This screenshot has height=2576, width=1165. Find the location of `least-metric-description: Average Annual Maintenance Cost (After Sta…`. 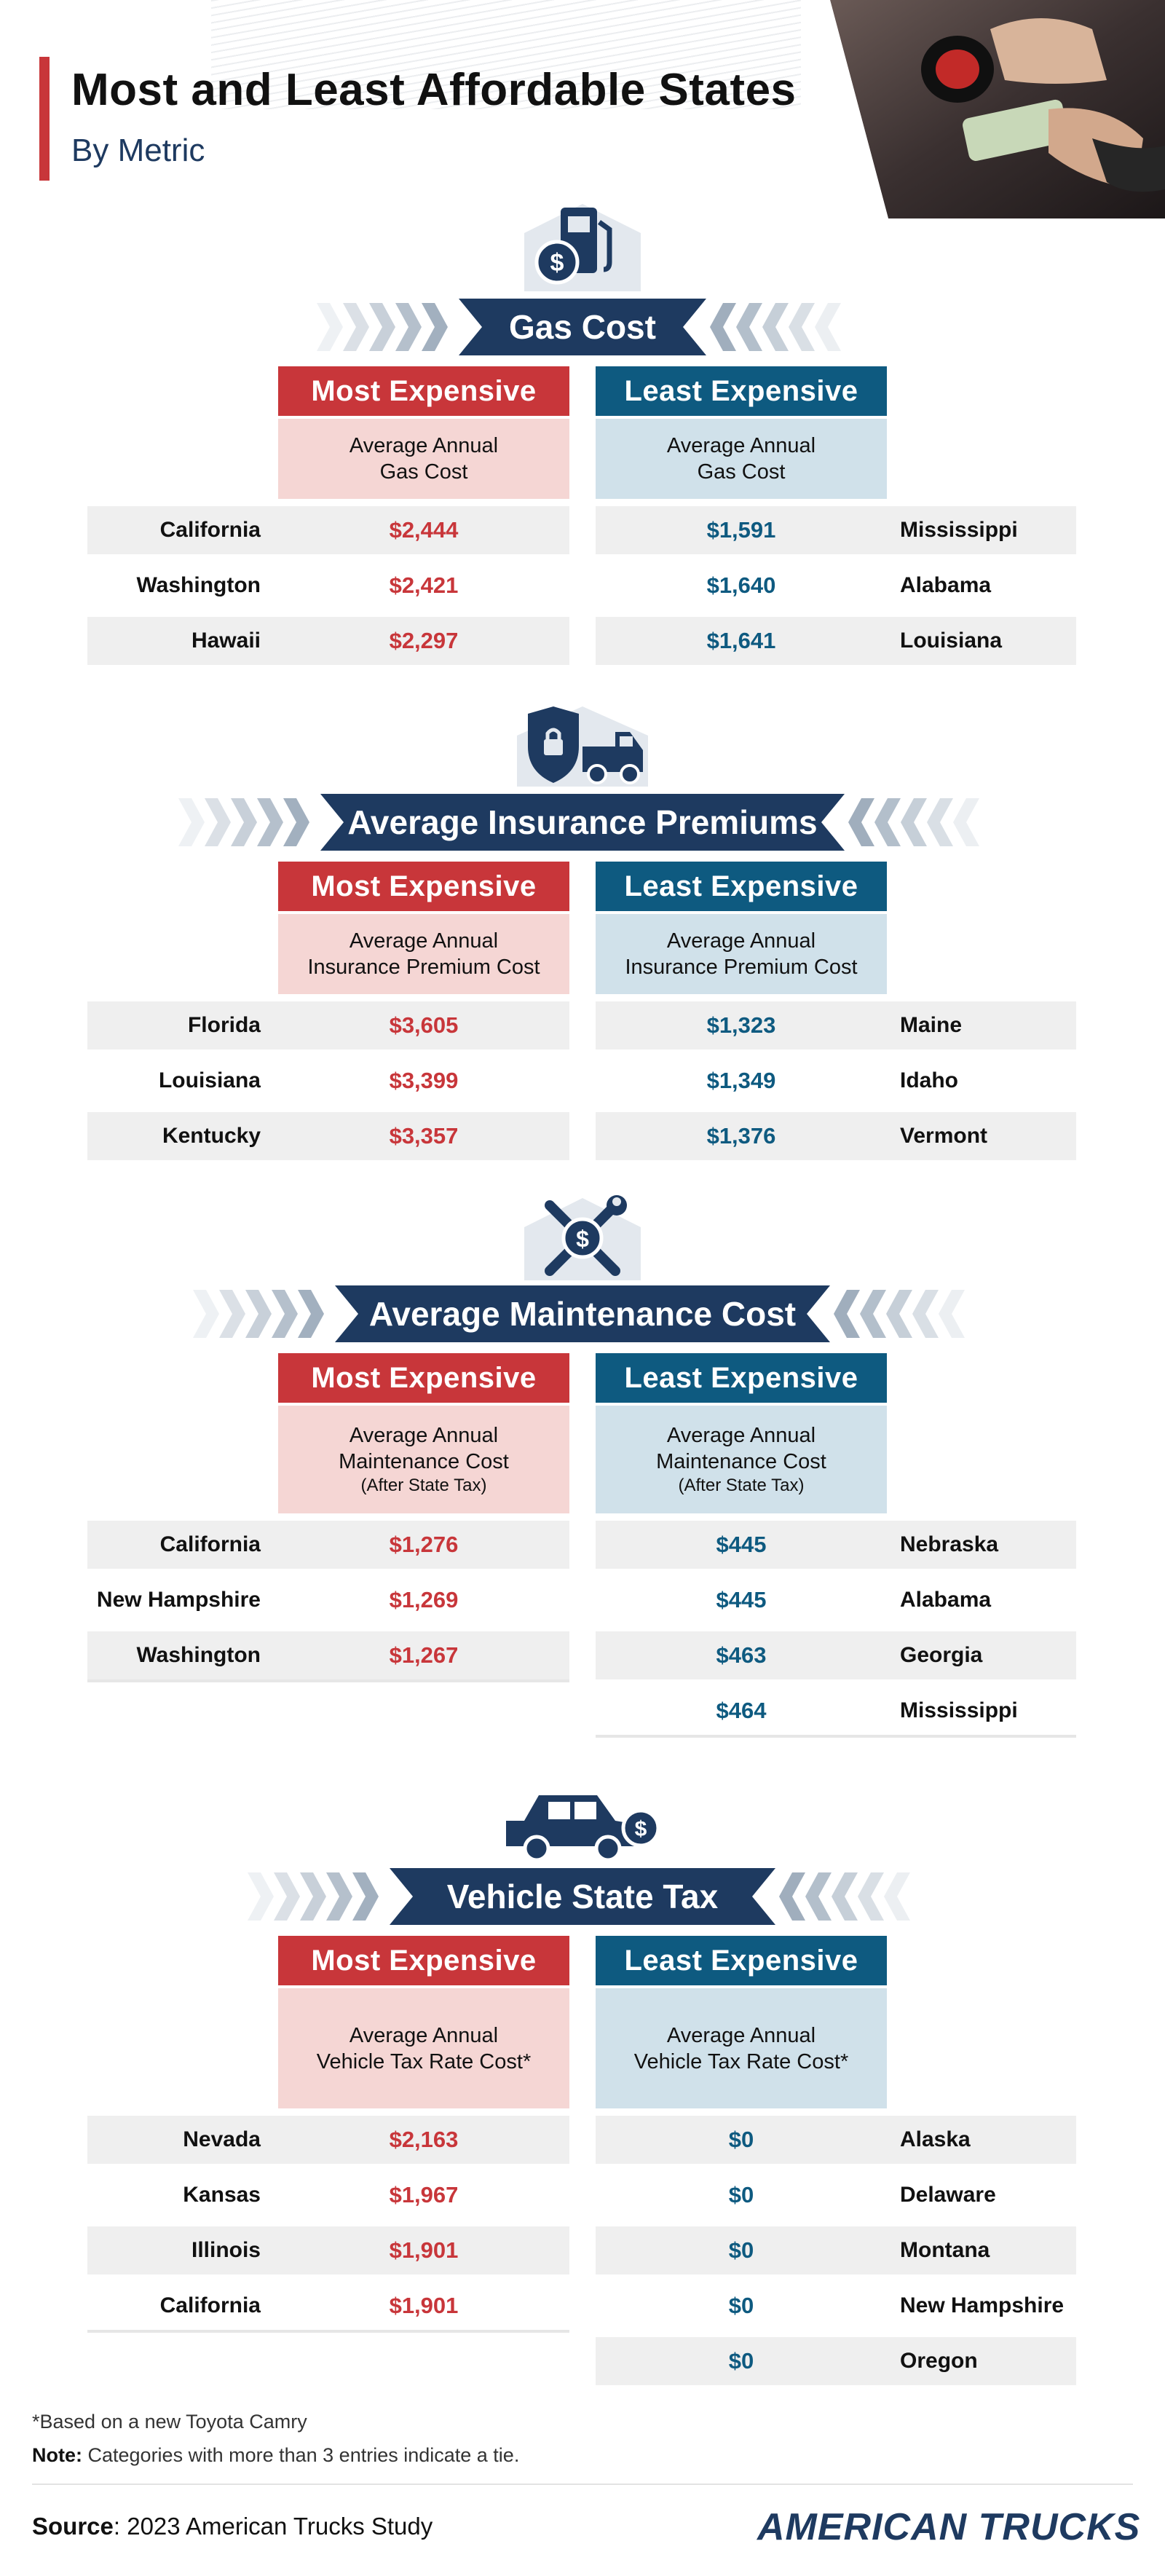

least-metric-description: Average Annual Maintenance Cost (After Sta… is located at coordinates (741, 1459).